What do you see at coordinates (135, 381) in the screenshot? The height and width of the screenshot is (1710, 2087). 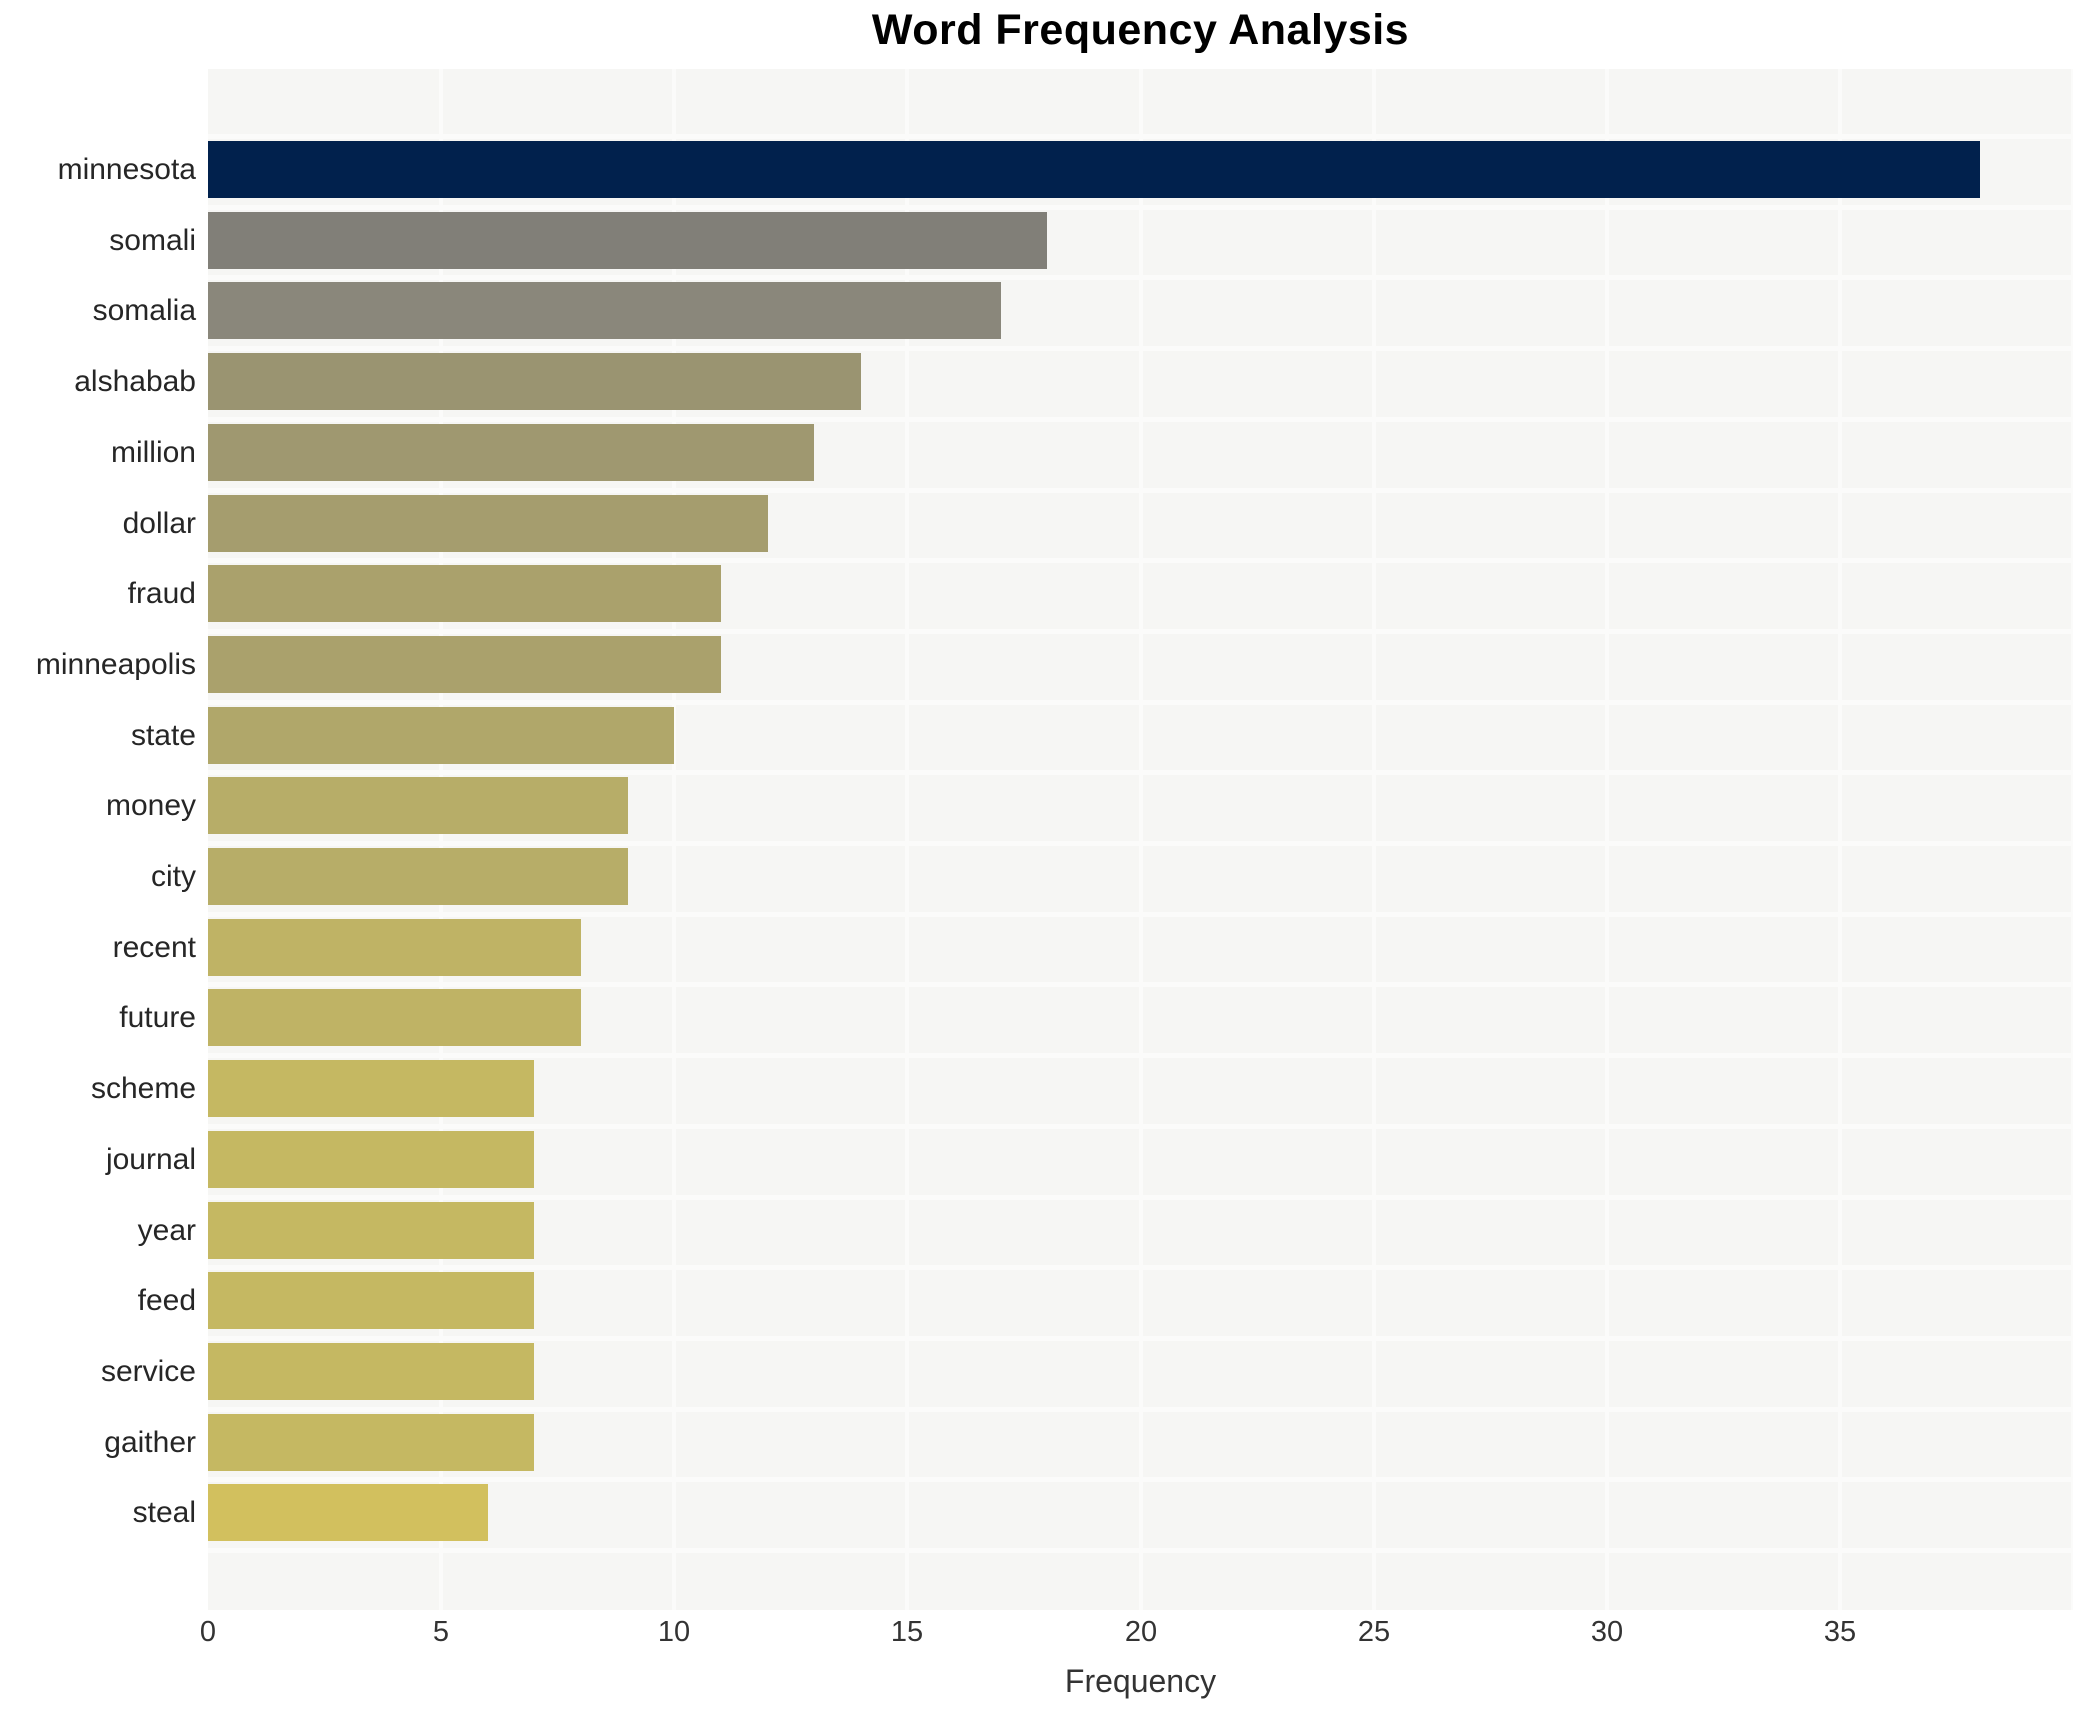 I see `y-tick-label: alshabab` at bounding box center [135, 381].